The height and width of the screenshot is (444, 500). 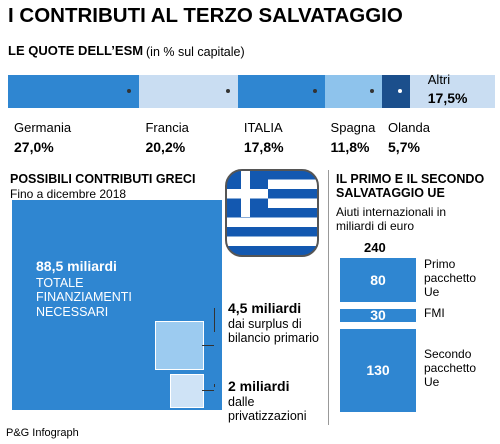 What do you see at coordinates (450, 278) in the screenshot?
I see `category-label: Primo pacchetto Ue` at bounding box center [450, 278].